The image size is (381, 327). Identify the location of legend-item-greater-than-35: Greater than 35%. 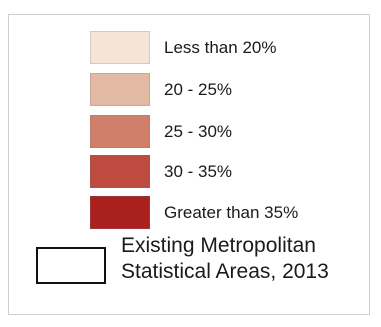
(189, 212).